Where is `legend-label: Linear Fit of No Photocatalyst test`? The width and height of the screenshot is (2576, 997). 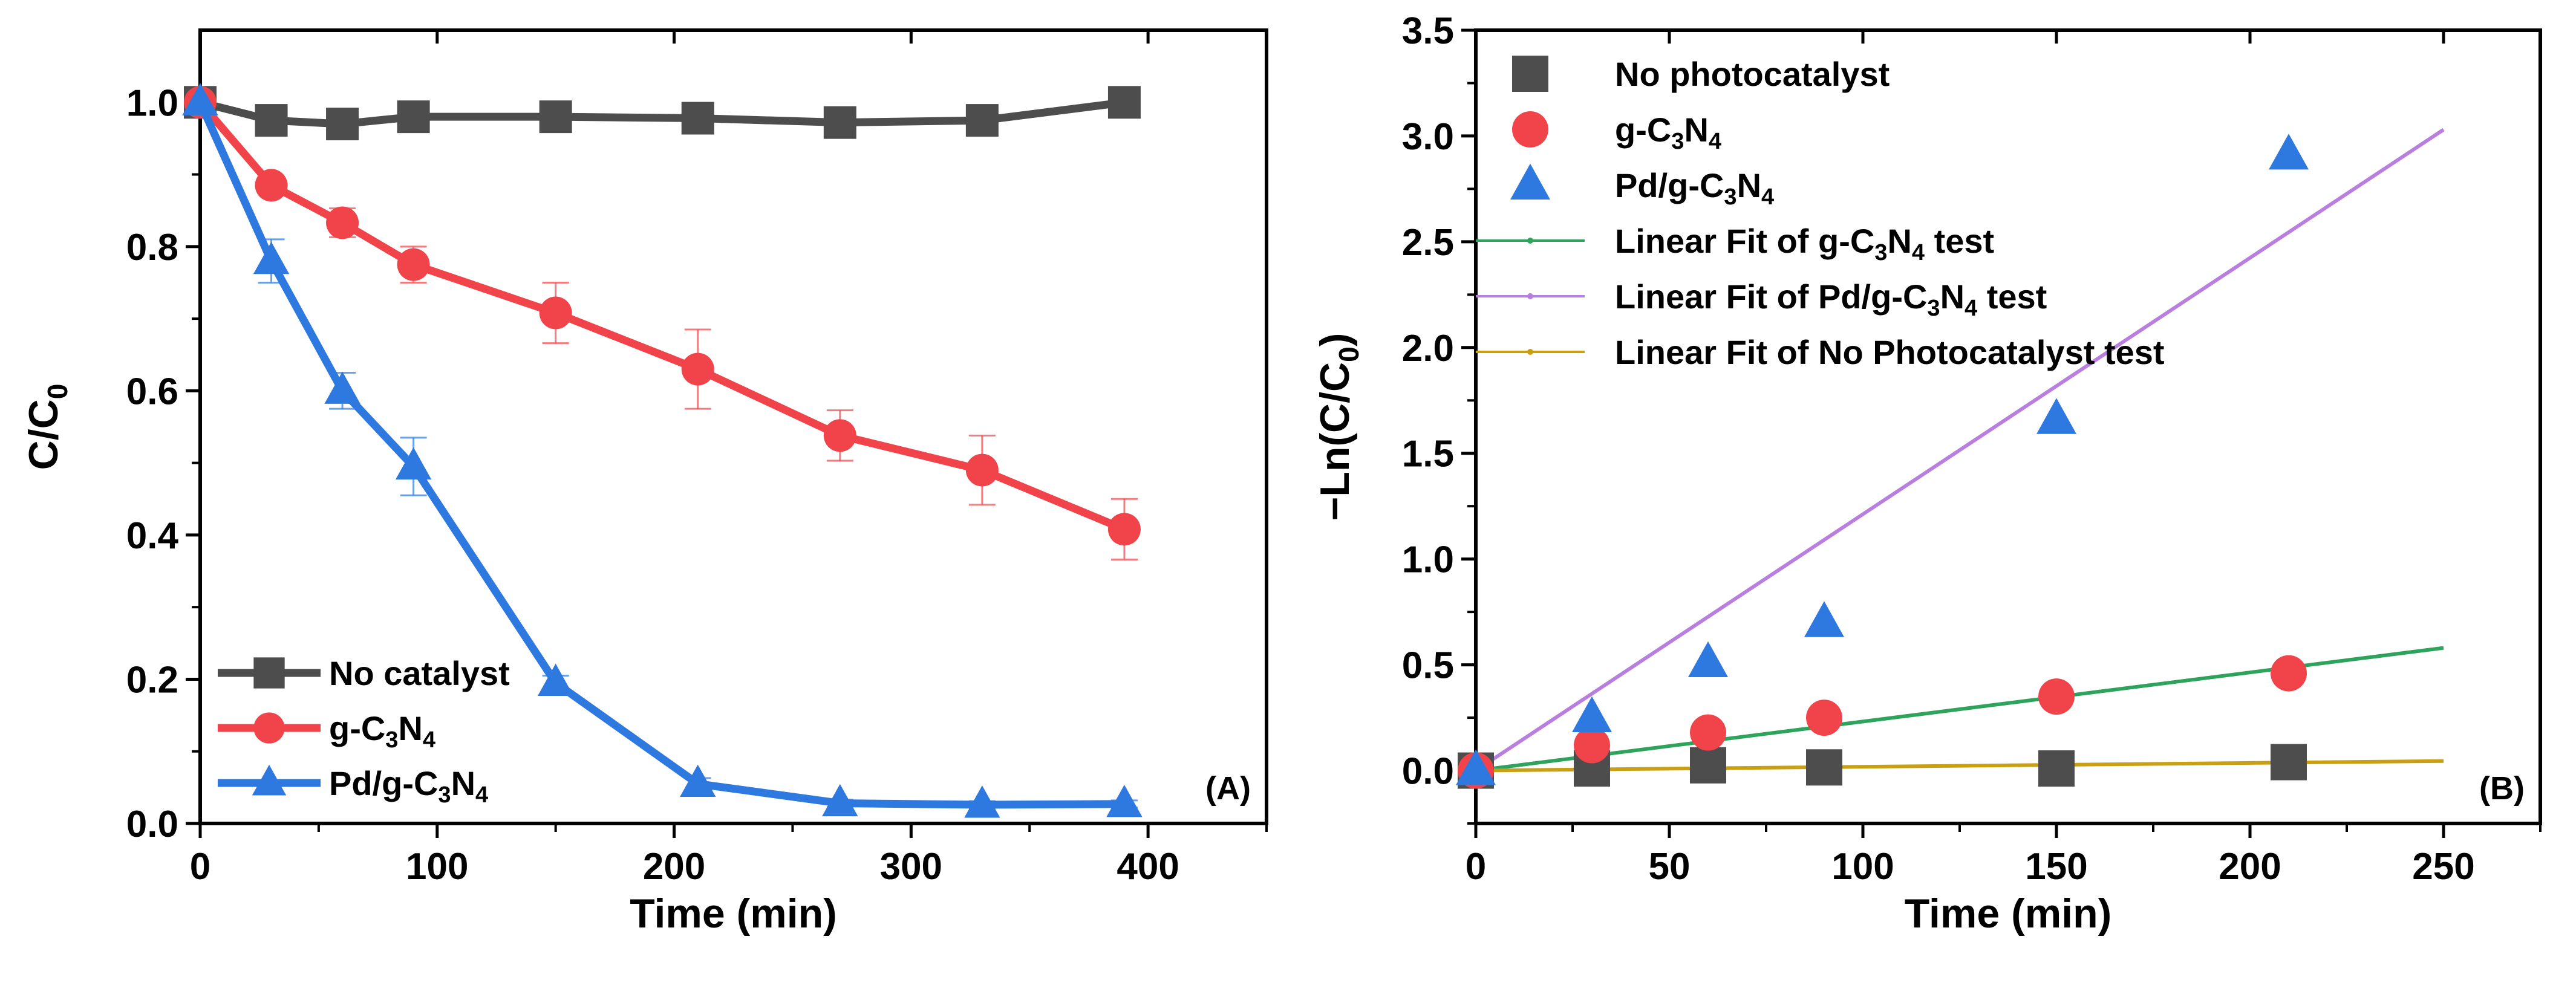
legend-label: Linear Fit of No Photocatalyst test is located at coordinates (1890, 352).